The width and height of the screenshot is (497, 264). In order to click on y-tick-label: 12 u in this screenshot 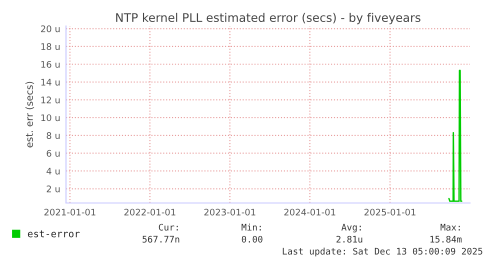, I will do `click(50, 100)`.